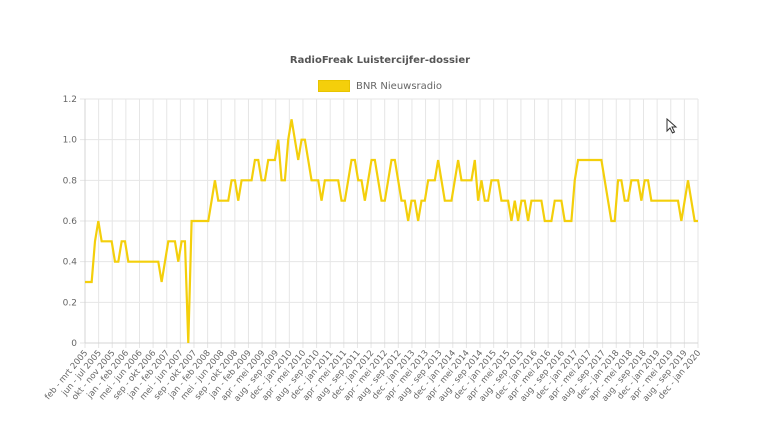 The image size is (760, 428). Describe the element at coordinates (70, 263) in the screenshot. I see `y-tick-label: 0.4` at that location.